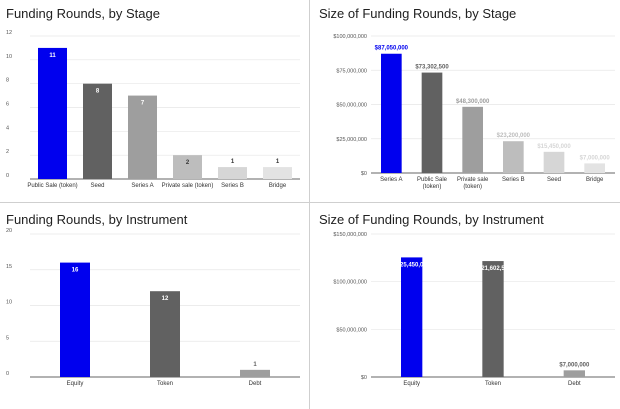  Describe the element at coordinates (514, 136) in the screenshot. I see `data-label: $23,200,000` at that location.